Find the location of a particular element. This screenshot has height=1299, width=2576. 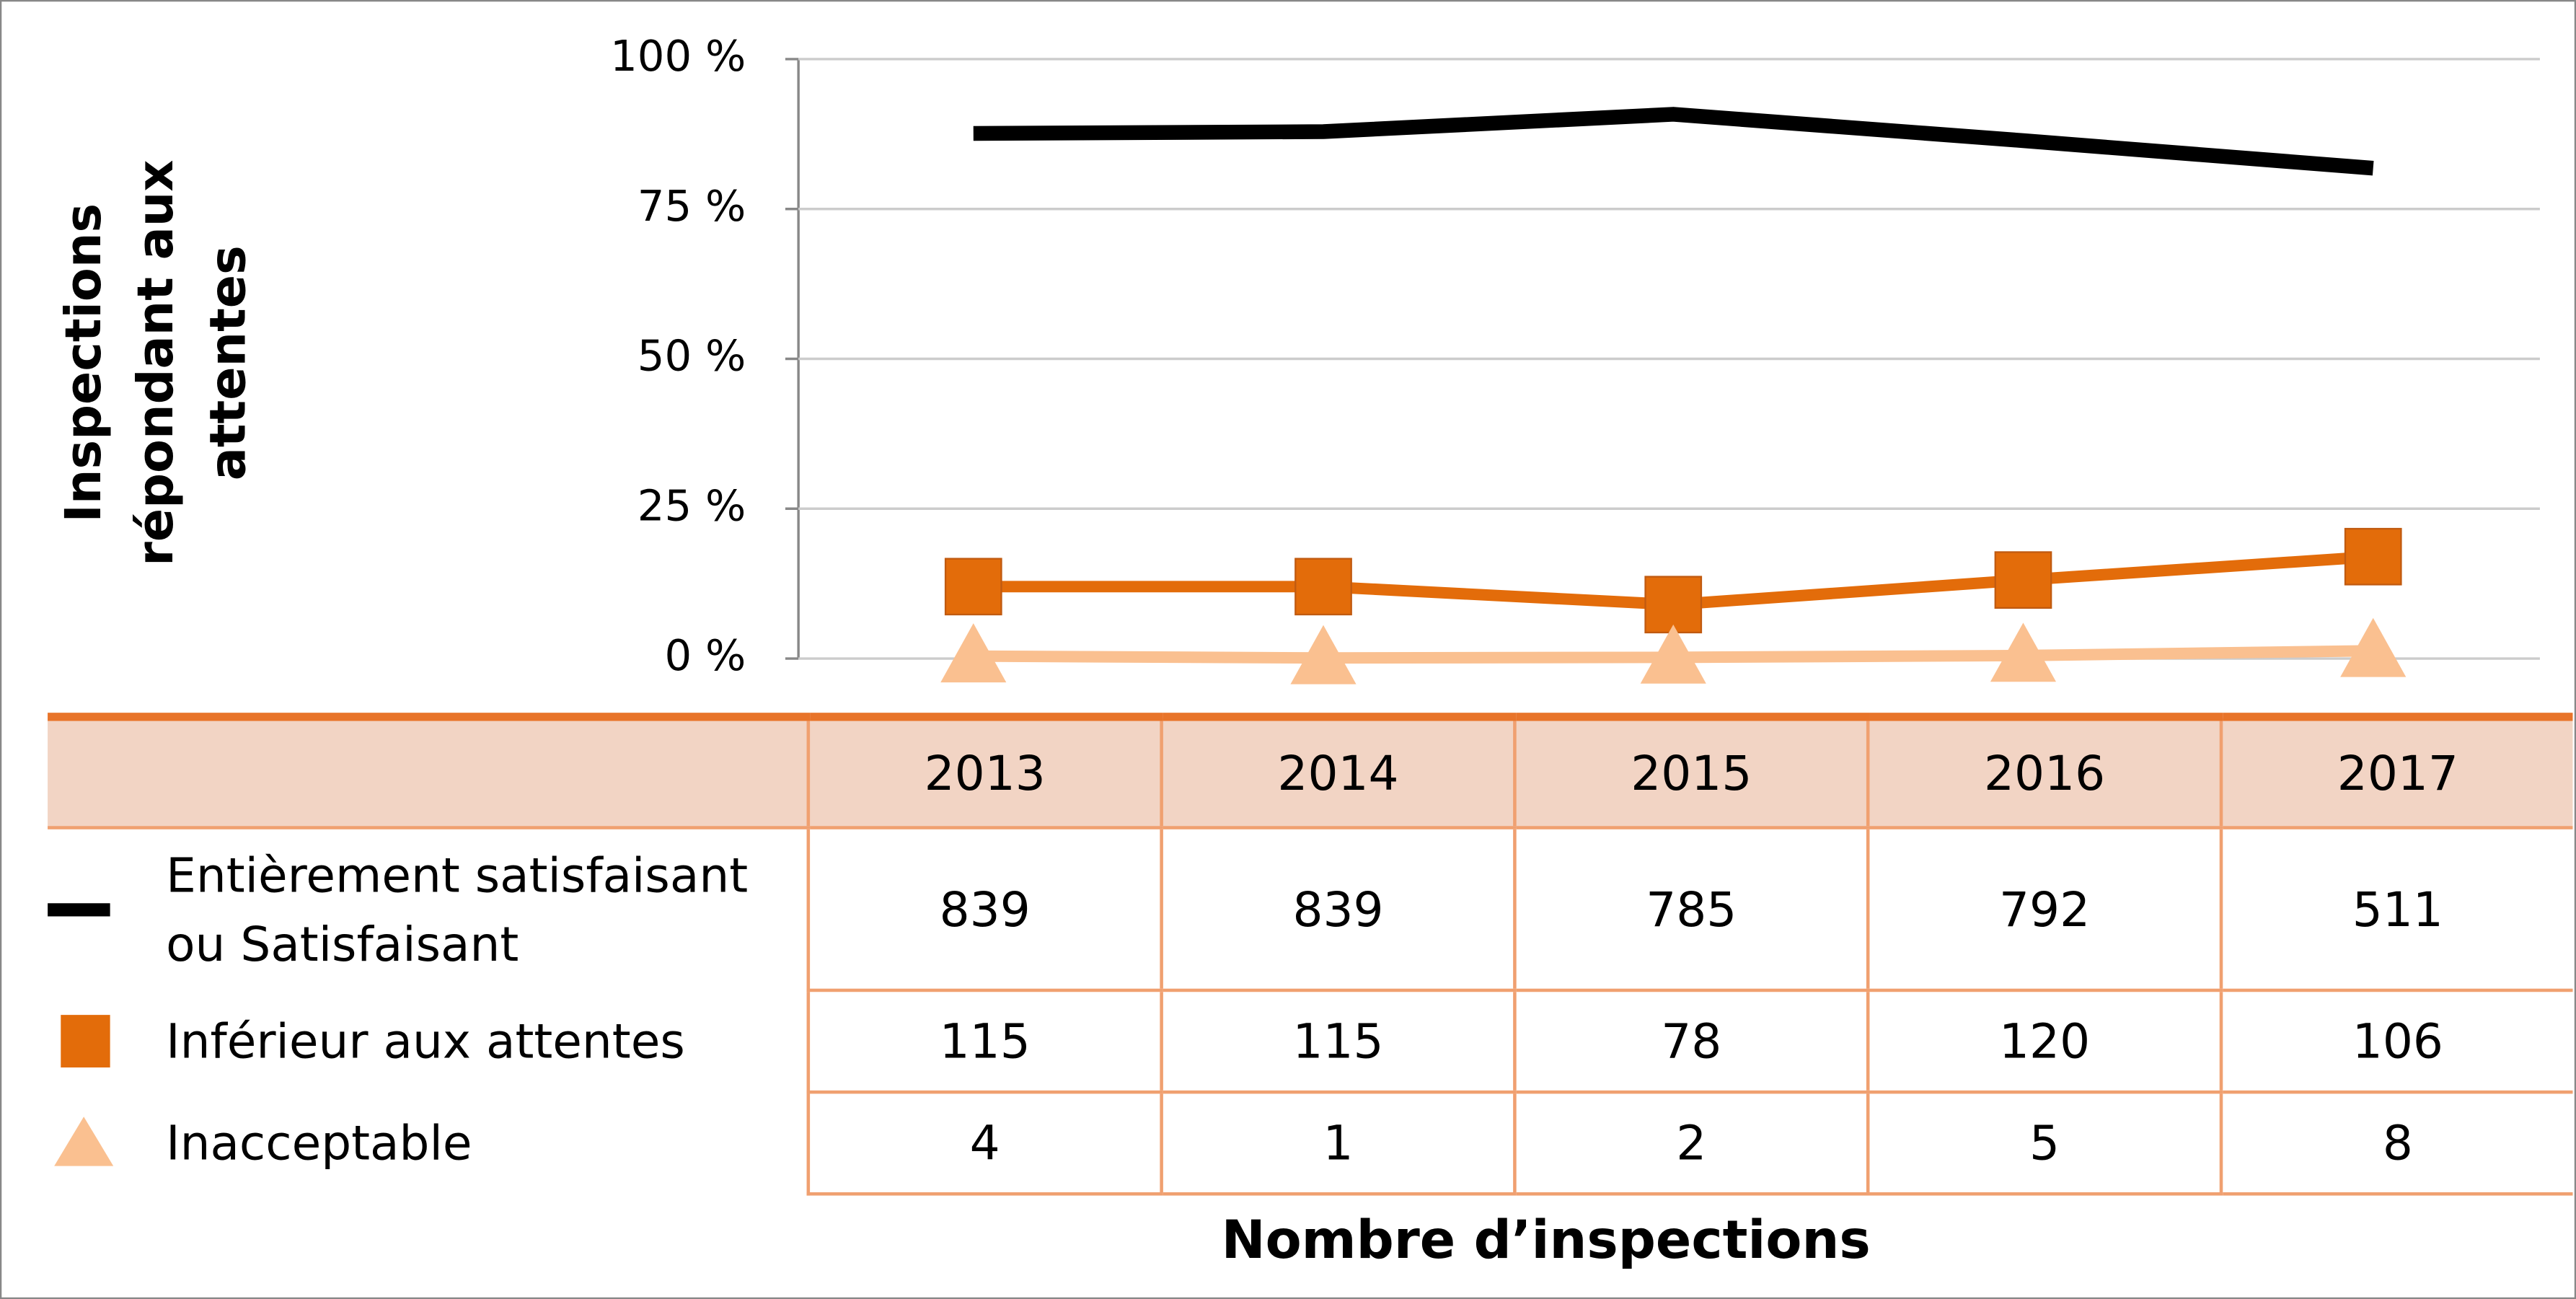

legend-label: Inacceptable is located at coordinates (319, 1143).